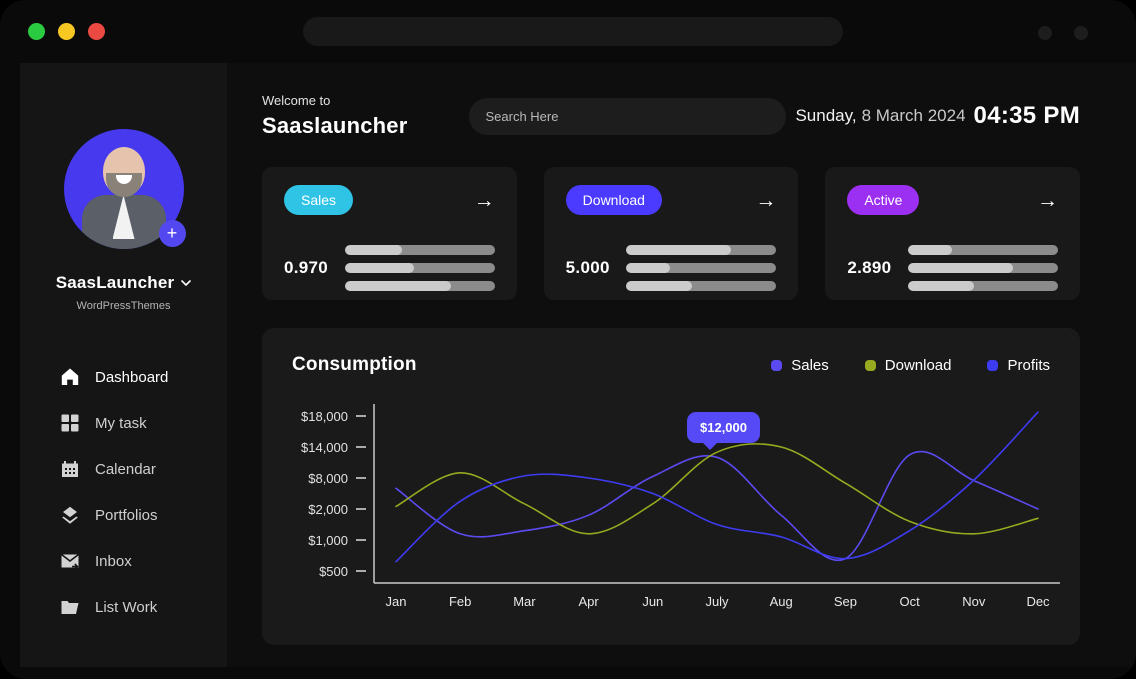 Image resolution: width=1136 pixels, height=679 pixels. I want to click on download-bars, so click(701, 268).